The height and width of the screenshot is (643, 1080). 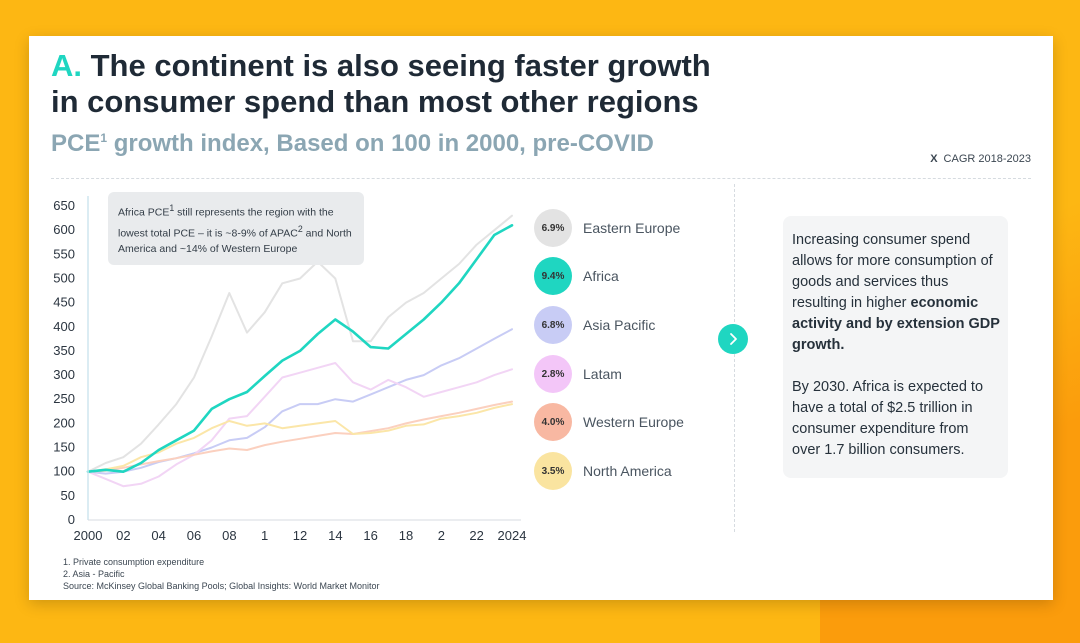 I want to click on x-tick-label: 1, so click(x=264, y=535).